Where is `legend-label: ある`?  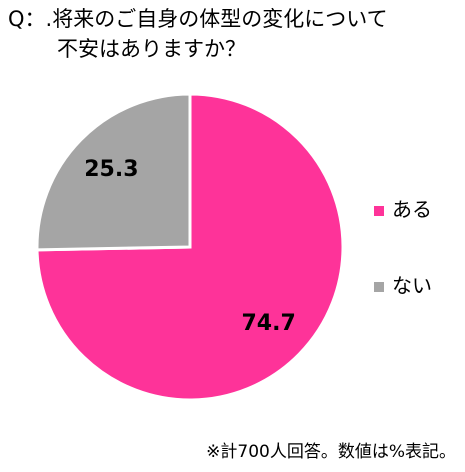
legend-label: ある is located at coordinates (412, 210).